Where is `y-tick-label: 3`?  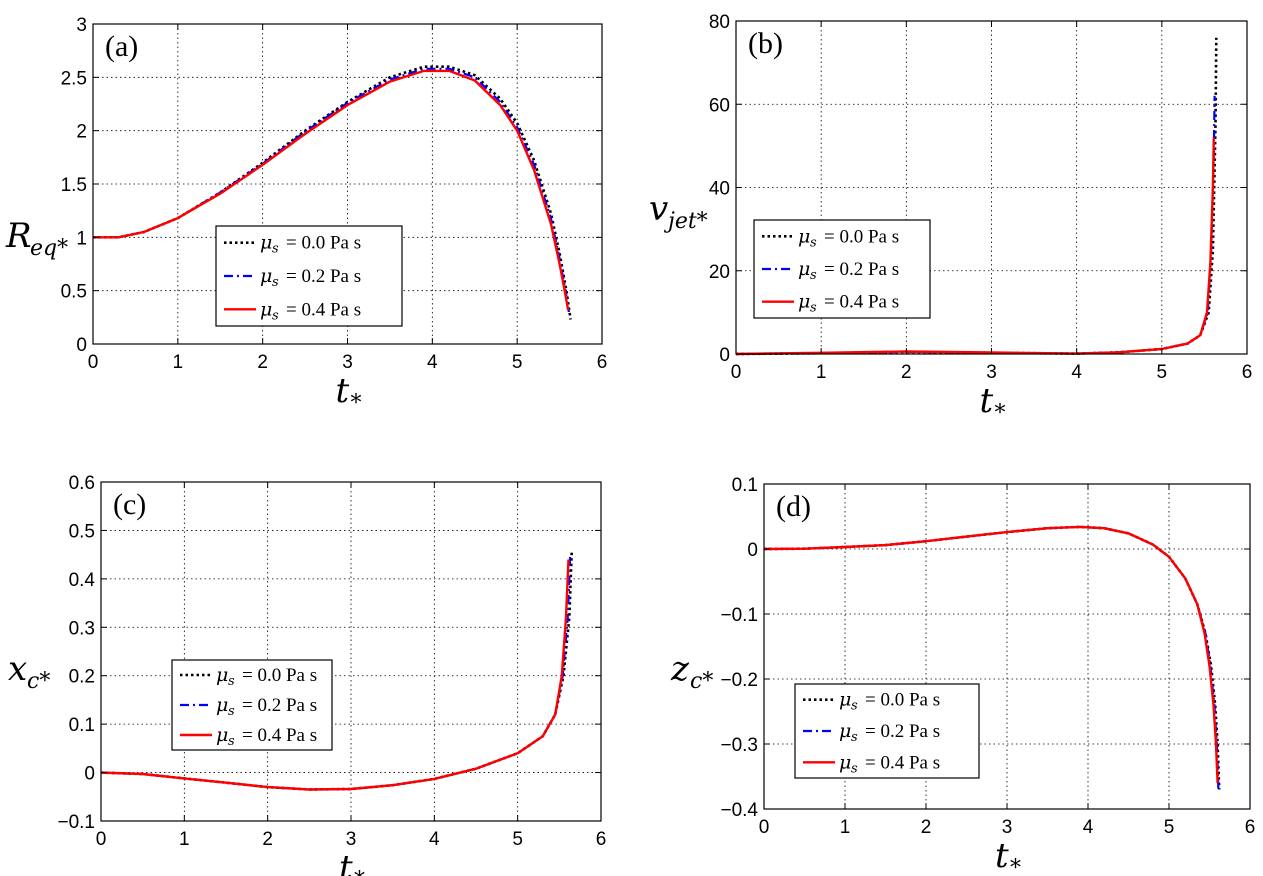 y-tick-label: 3 is located at coordinates (81, 25).